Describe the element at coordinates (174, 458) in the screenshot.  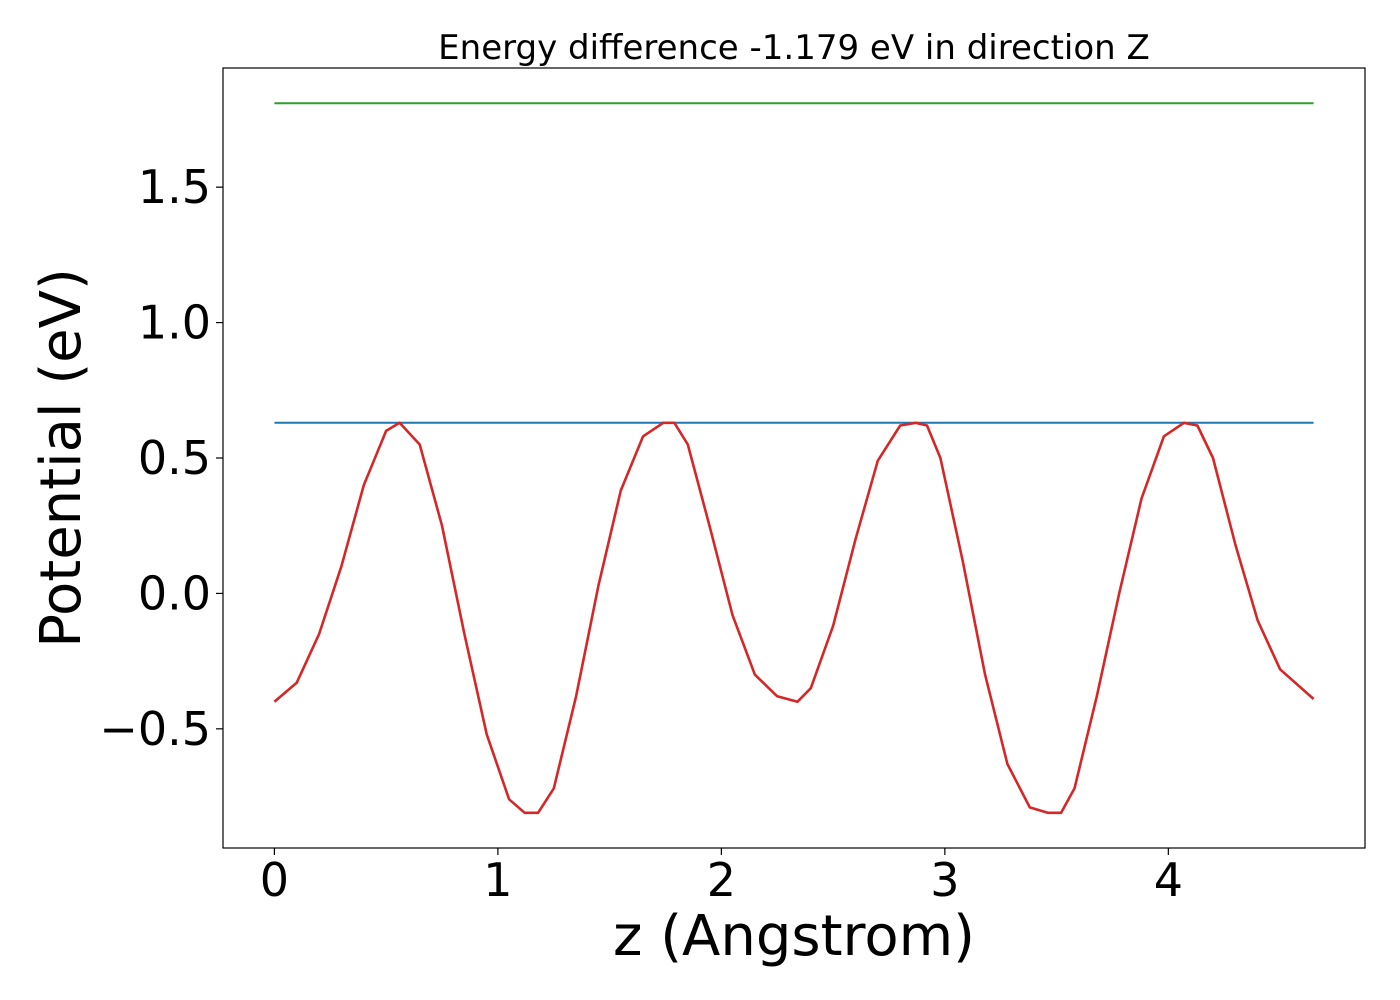
I see `y-tick-label: 0.5` at that location.